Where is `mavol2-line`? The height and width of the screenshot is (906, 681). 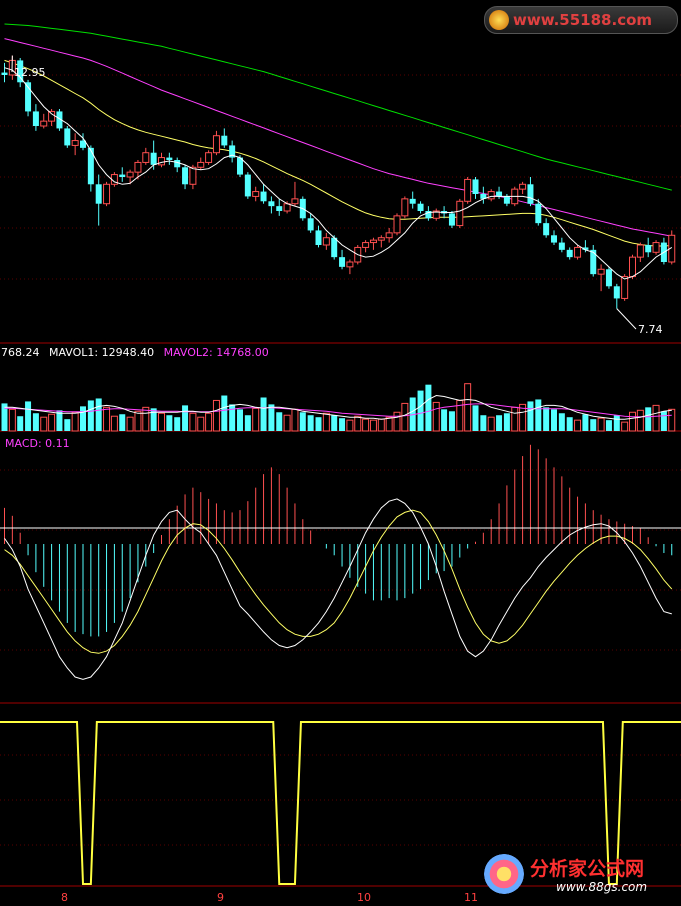
mavol2-line is located at coordinates (338, 410).